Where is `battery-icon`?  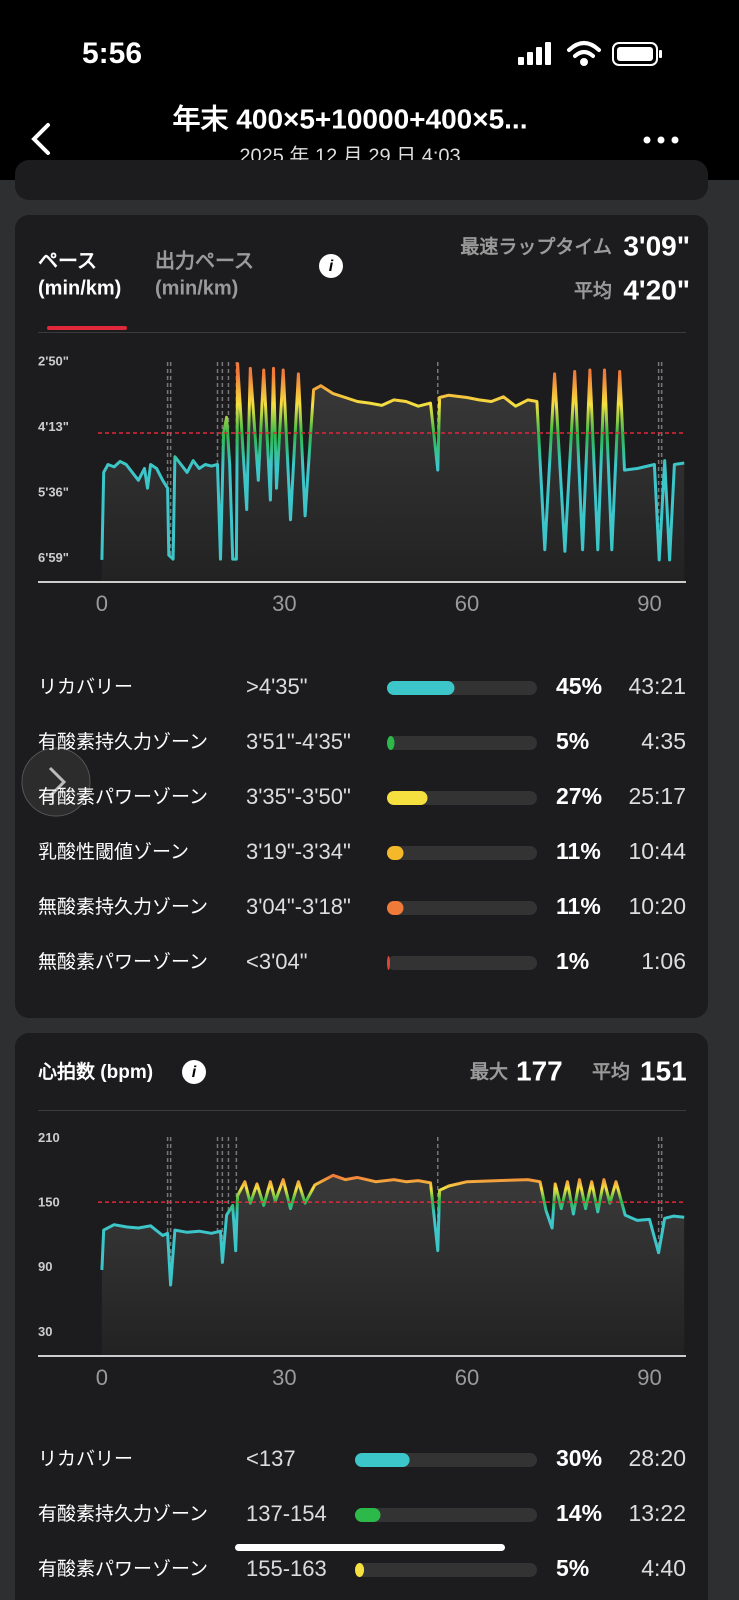
battery-icon is located at coordinates (637, 54).